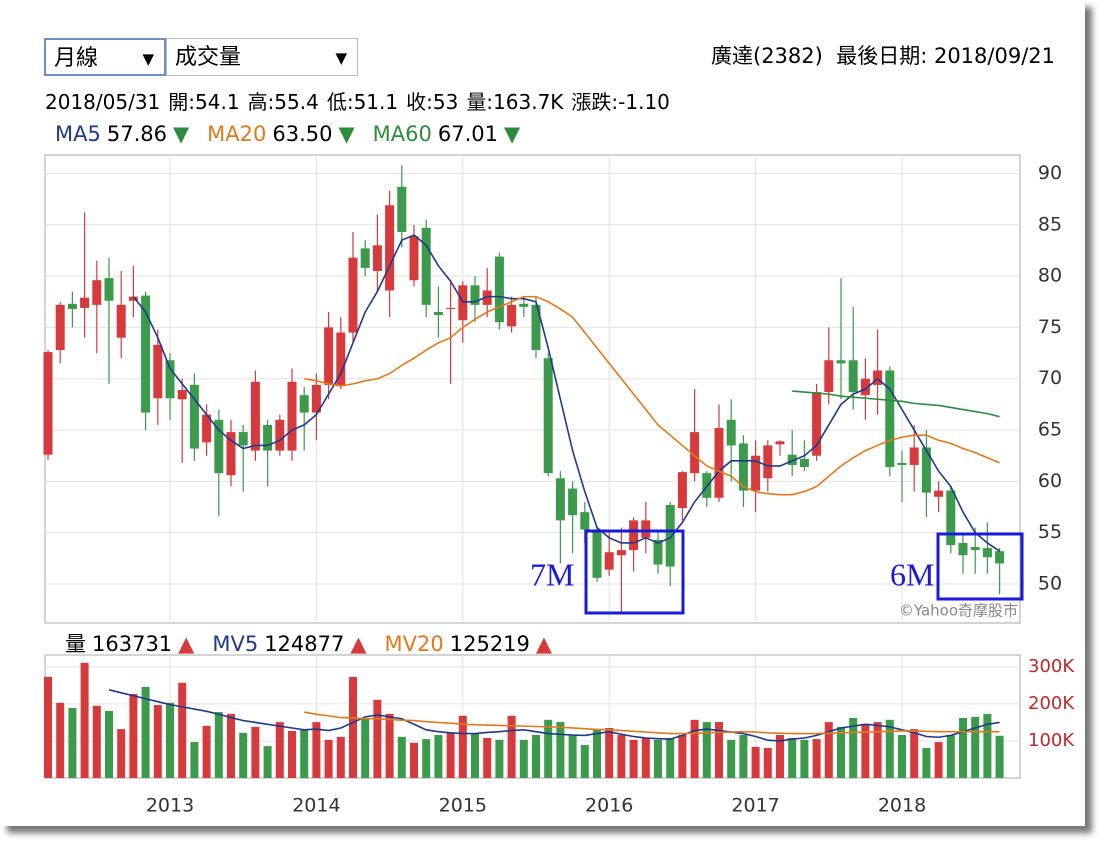  I want to click on y-tick-label: 55, so click(1050, 532).